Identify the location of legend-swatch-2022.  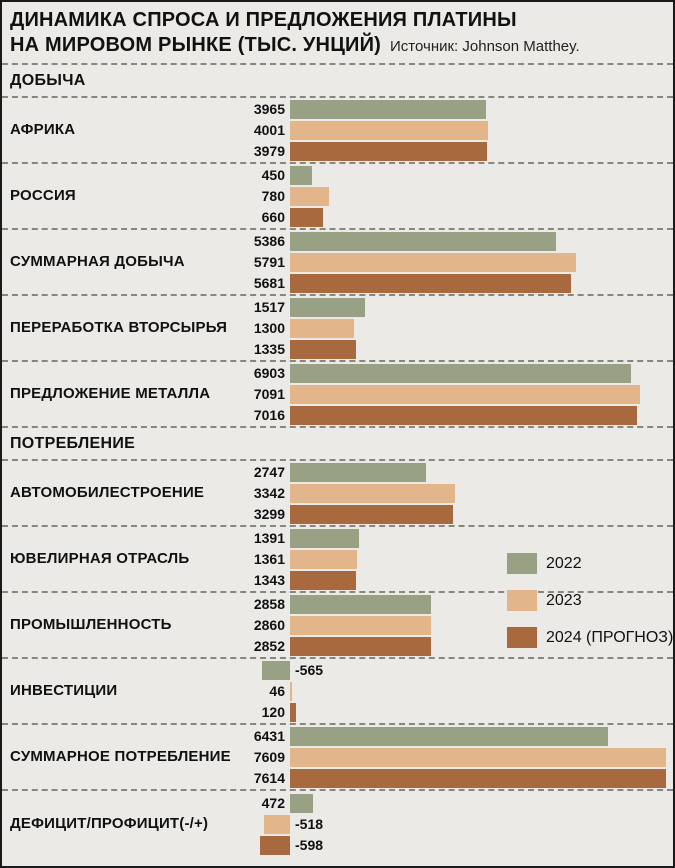
(522, 563).